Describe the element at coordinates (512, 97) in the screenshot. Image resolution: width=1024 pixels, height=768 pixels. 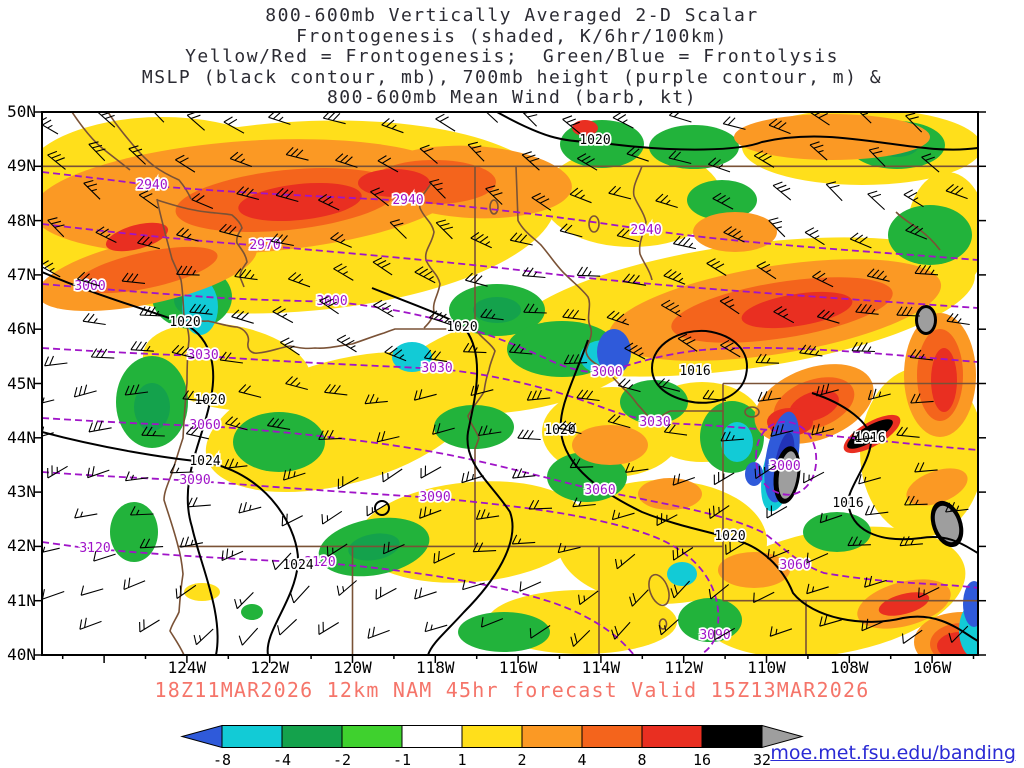
I see `title-line-5: 800-600mb Mean Wind (barb, kt)` at that location.